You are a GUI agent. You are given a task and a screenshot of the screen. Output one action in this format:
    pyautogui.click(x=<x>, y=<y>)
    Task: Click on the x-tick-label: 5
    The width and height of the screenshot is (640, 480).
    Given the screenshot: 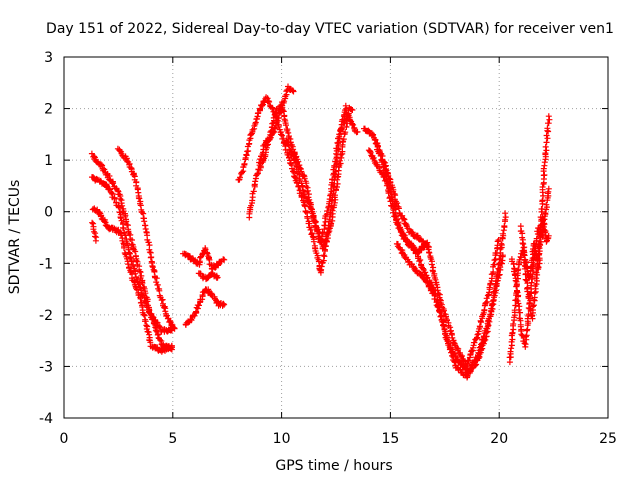 What is the action you would take?
    pyautogui.click(x=172, y=439)
    